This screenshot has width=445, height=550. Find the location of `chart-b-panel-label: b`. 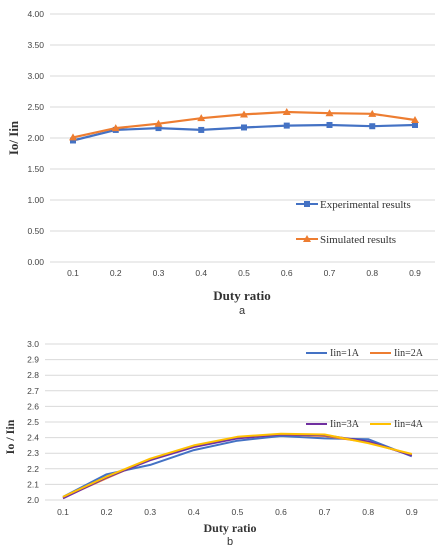

chart-b-panel-label: b is located at coordinates (230, 542).